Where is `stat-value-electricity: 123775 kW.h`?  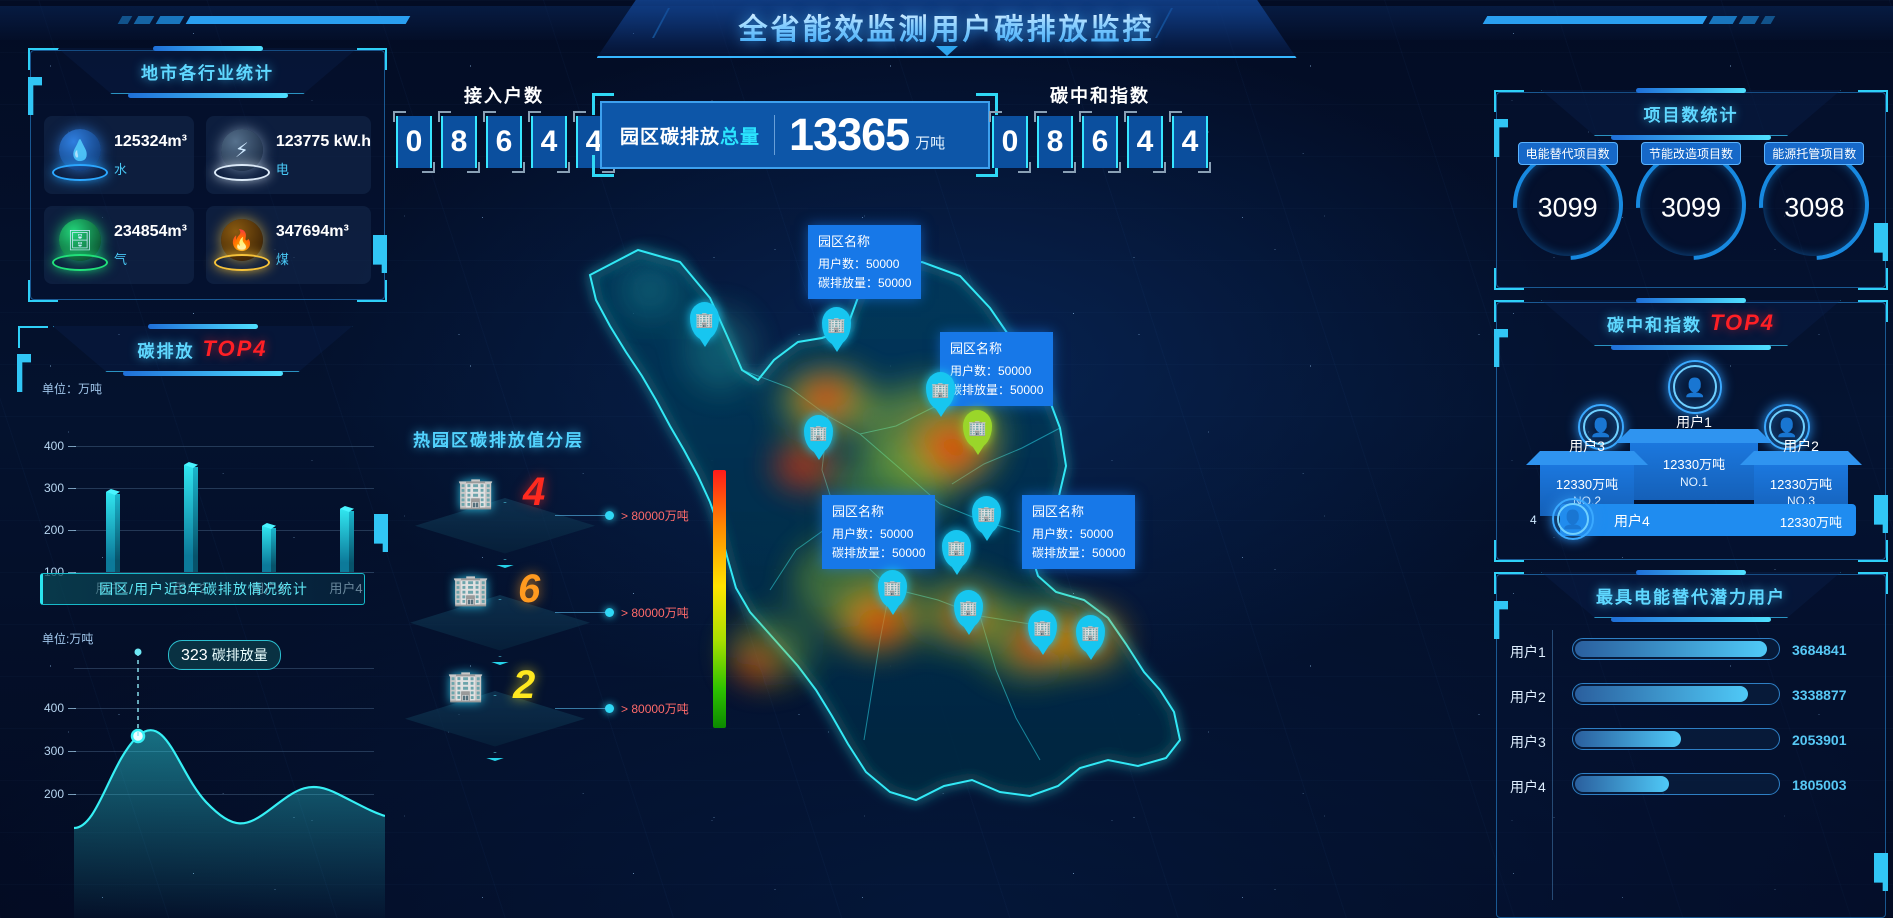 stat-value-electricity: 123775 kW.h is located at coordinates (323, 141).